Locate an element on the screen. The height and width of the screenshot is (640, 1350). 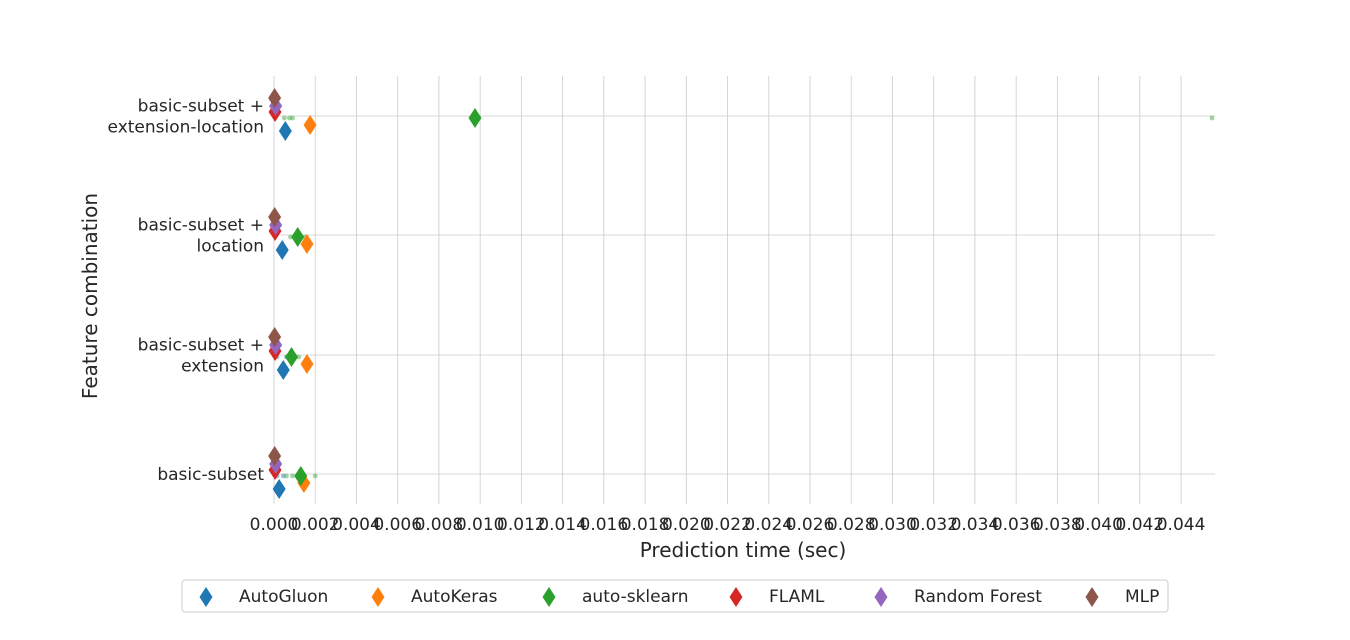
x-tick-label: 0.022 is located at coordinates (727, 525).